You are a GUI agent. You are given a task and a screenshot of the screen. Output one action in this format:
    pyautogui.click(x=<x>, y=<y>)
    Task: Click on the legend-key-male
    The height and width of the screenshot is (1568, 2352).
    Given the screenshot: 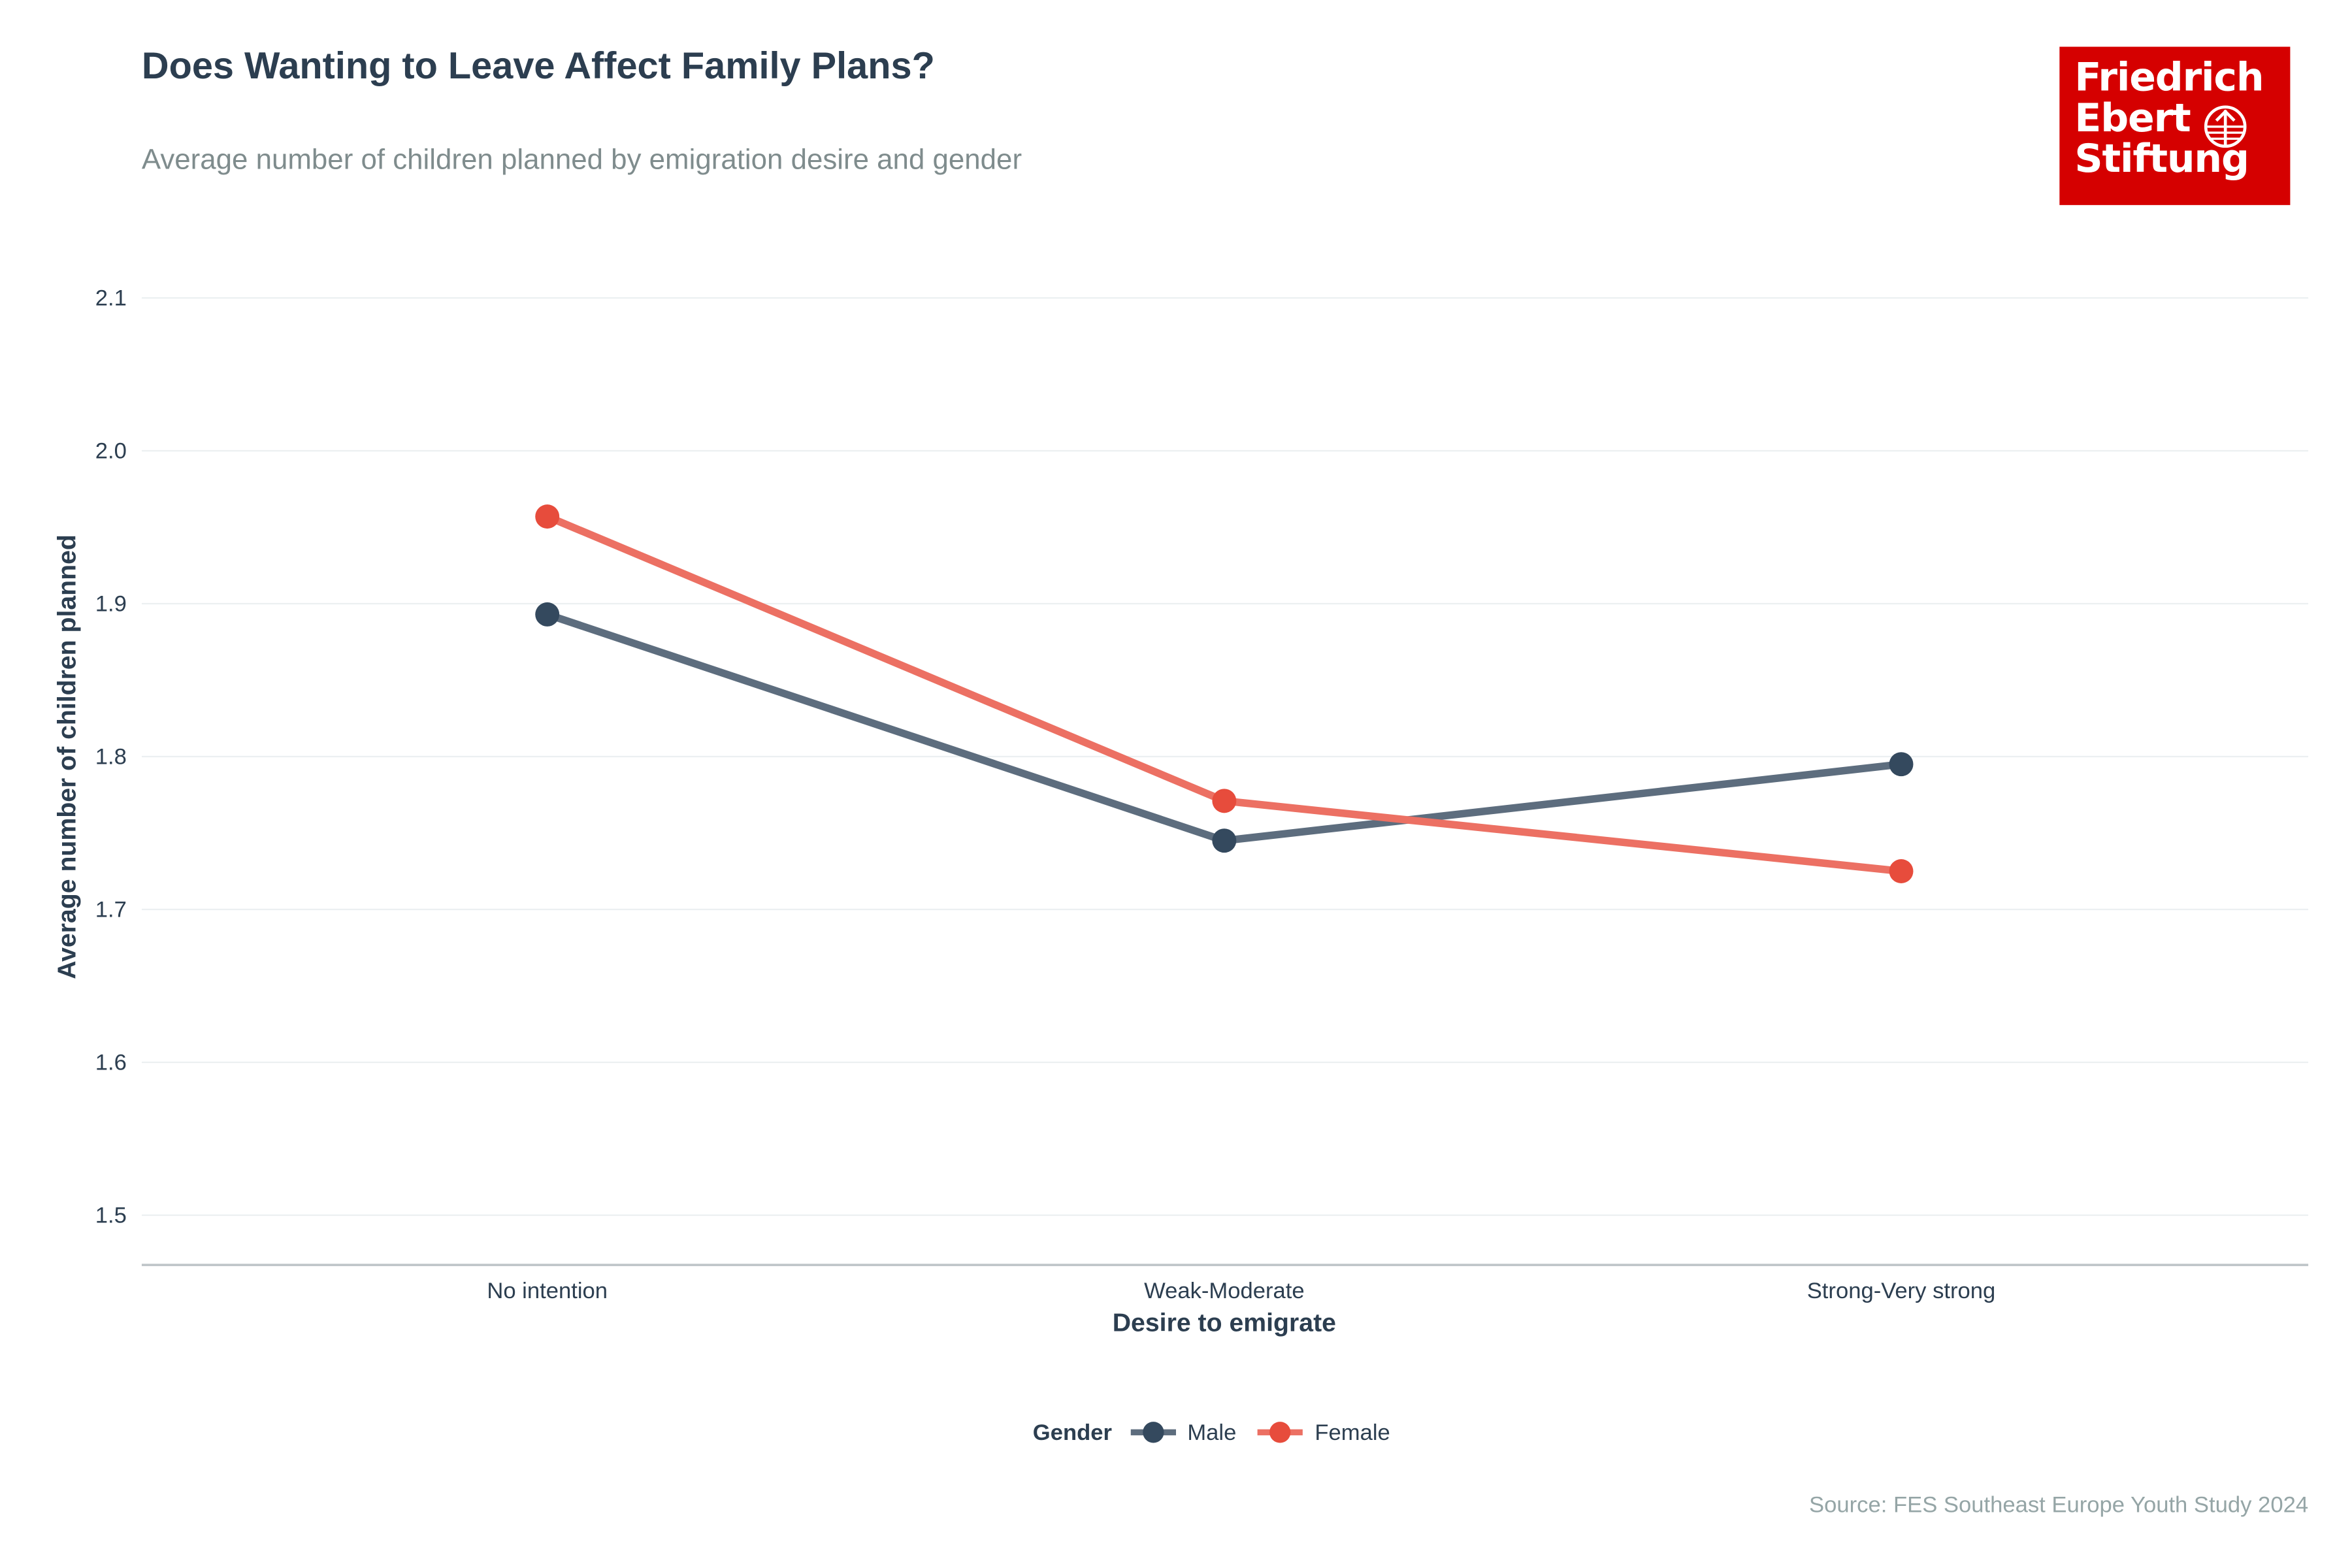 What is the action you would take?
    pyautogui.click(x=1152, y=1432)
    